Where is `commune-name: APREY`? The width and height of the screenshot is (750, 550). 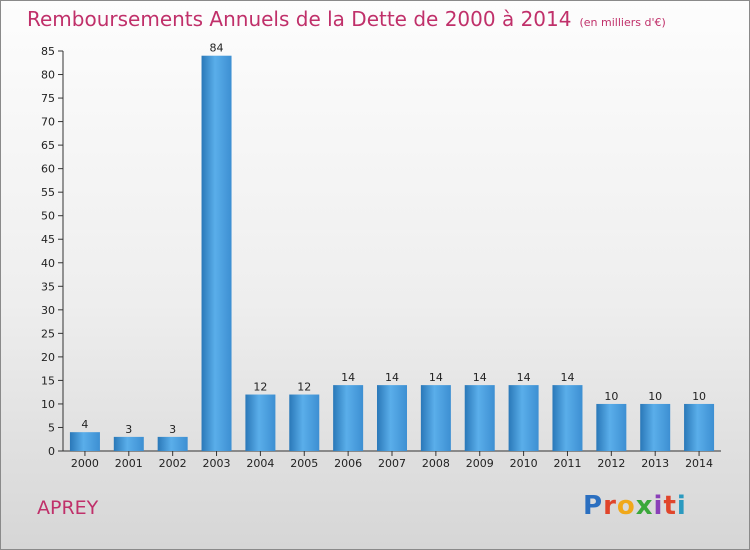 commune-name: APREY is located at coordinates (68, 508).